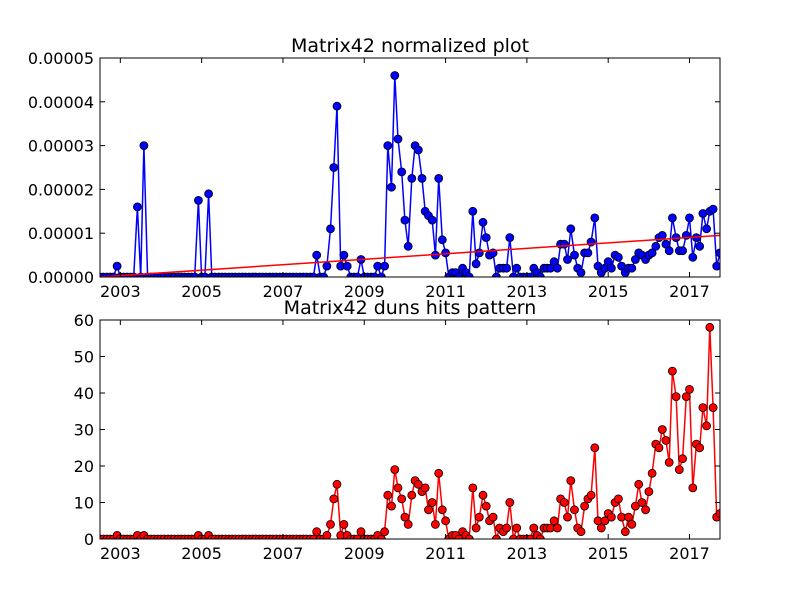  What do you see at coordinates (61, 102) in the screenshot?
I see `y-tick-label: 0.00004` at bounding box center [61, 102].